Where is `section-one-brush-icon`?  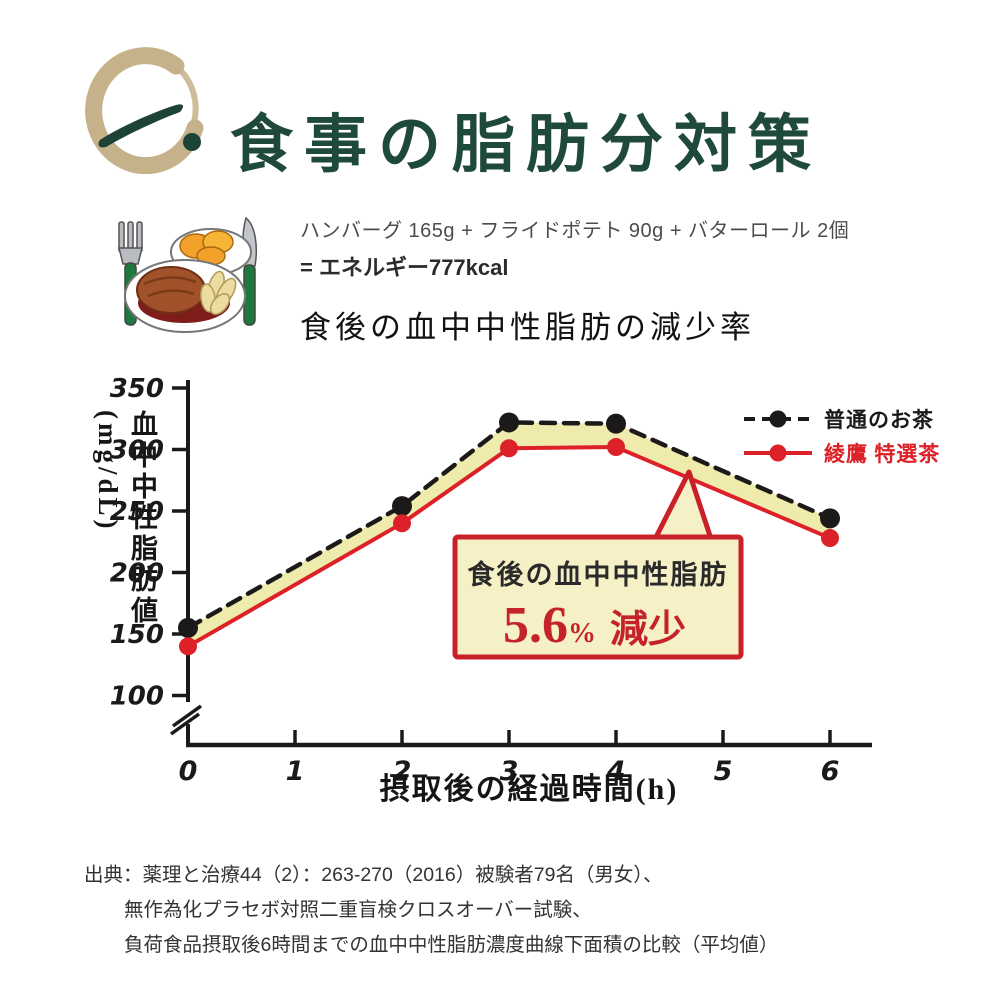 section-one-brush-icon is located at coordinates (144, 111).